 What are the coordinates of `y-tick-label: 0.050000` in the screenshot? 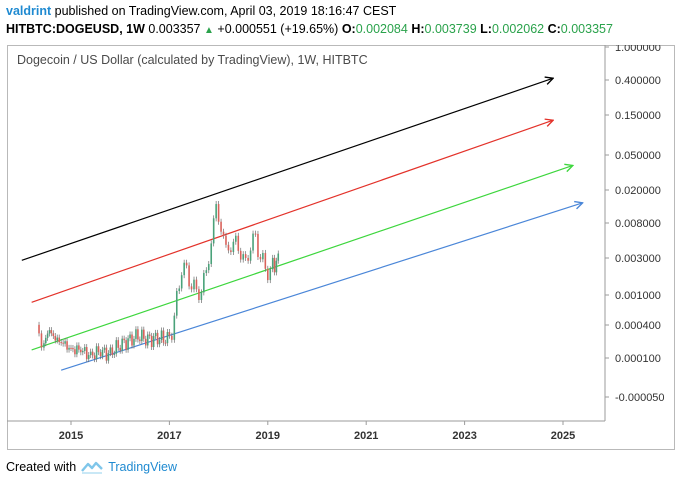 It's located at (638, 156).